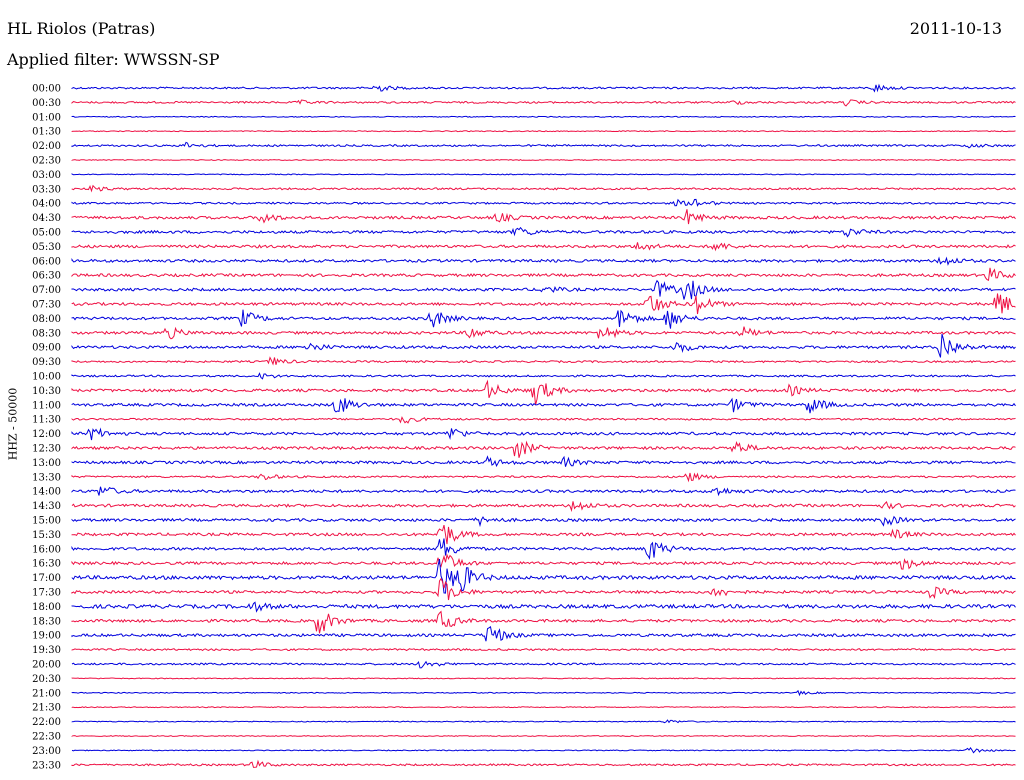 The width and height of the screenshot is (1024, 780). I want to click on time-tick-label: 07:00, so click(46, 290).